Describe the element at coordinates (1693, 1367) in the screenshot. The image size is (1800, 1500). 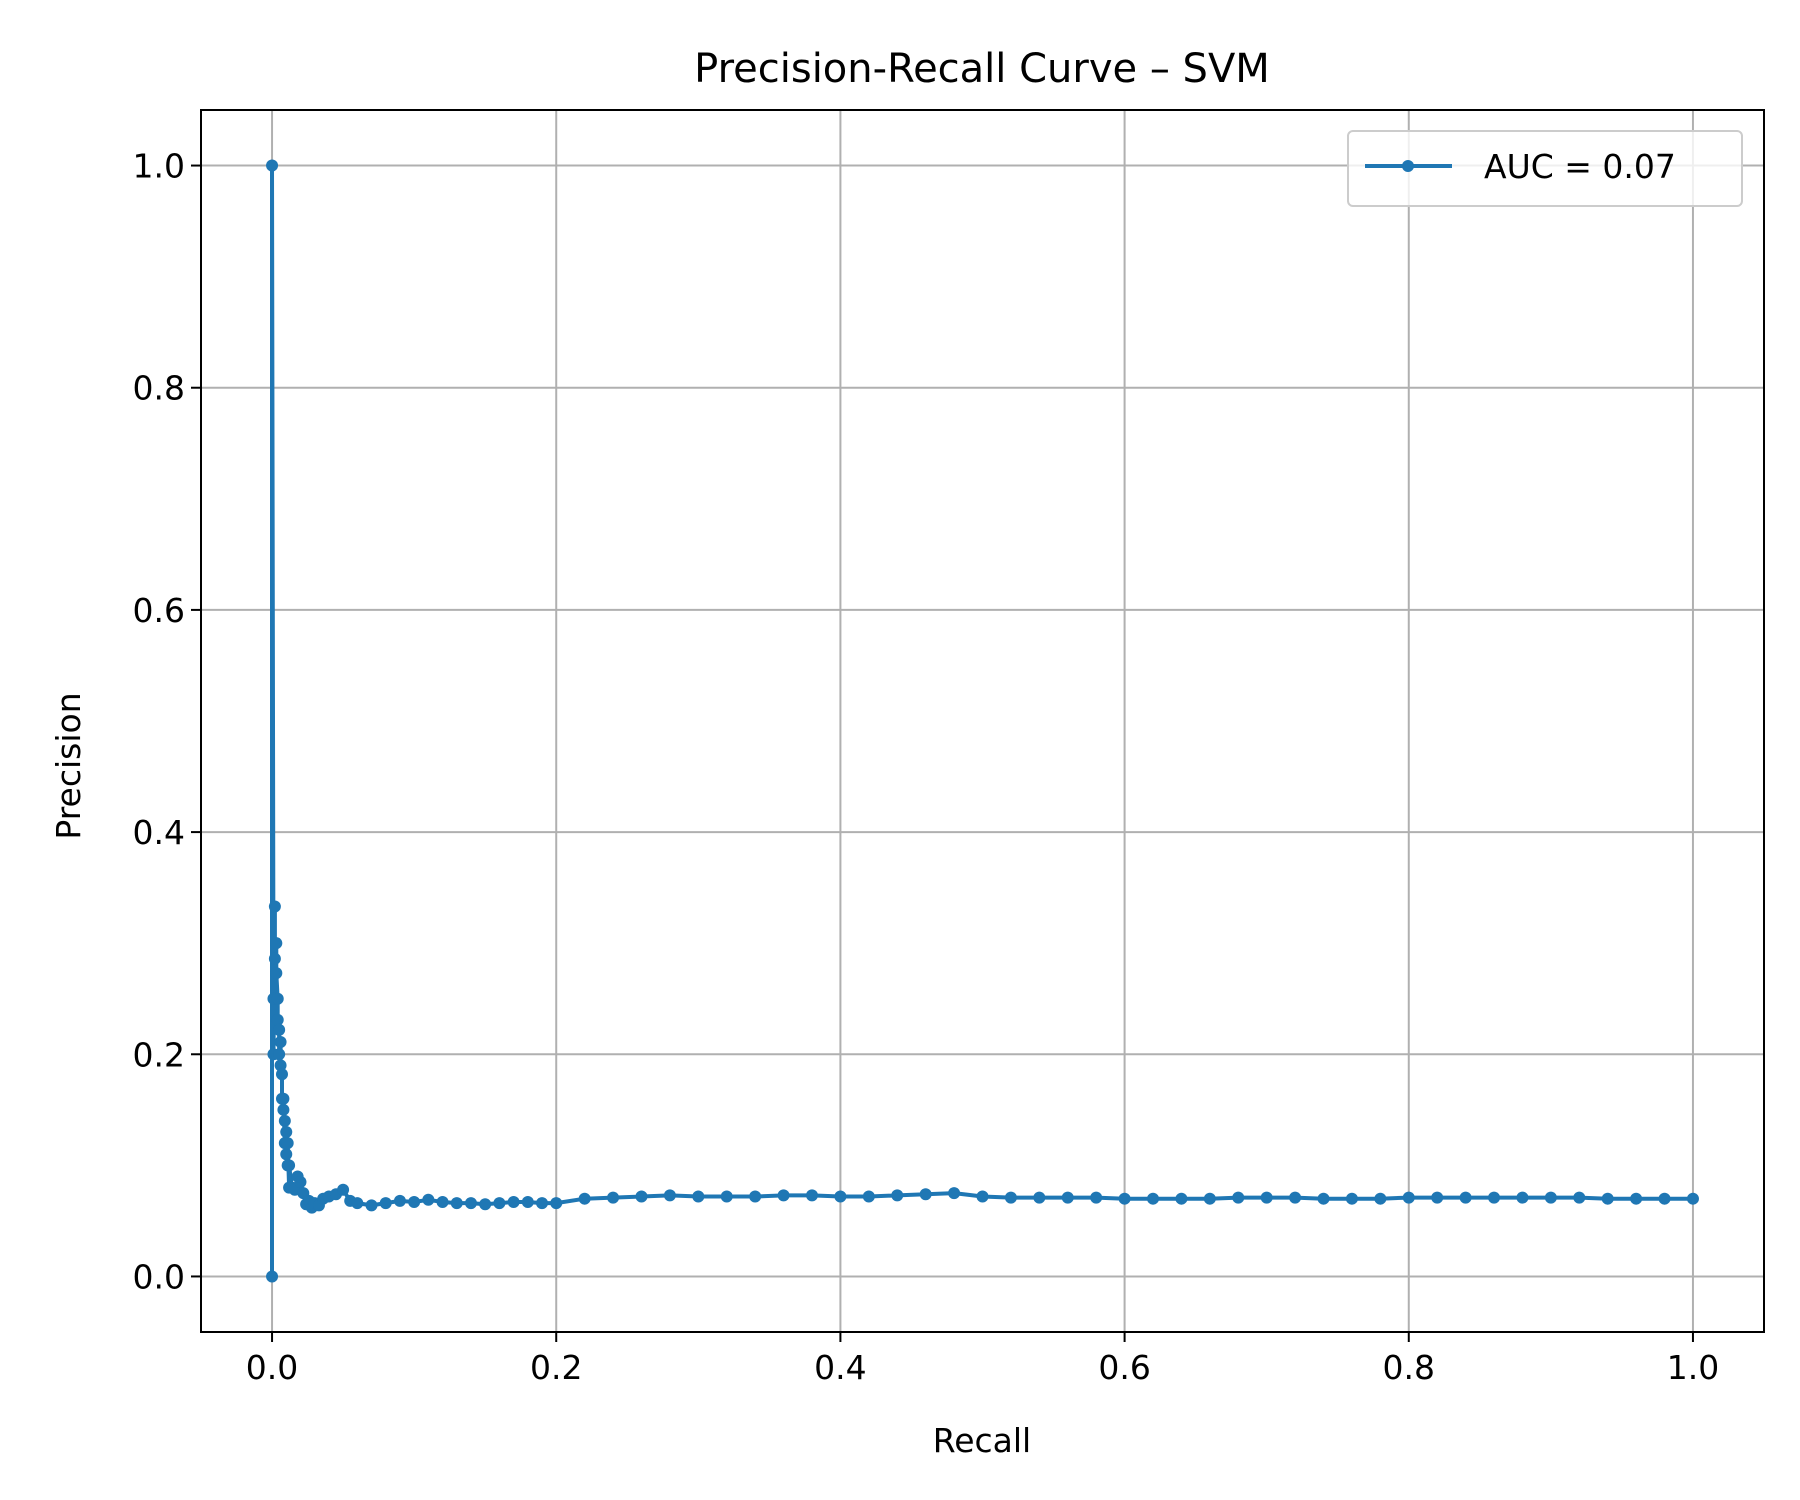
I see `x-tick-label: 1.0` at that location.